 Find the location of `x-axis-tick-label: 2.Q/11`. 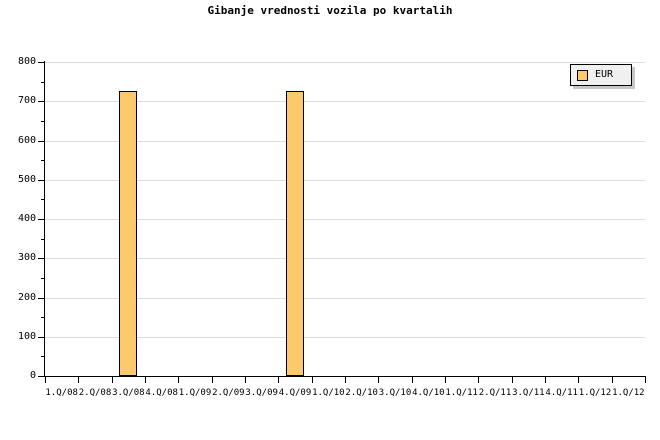

x-axis-tick-label: 2.Q/11 is located at coordinates (495, 393).